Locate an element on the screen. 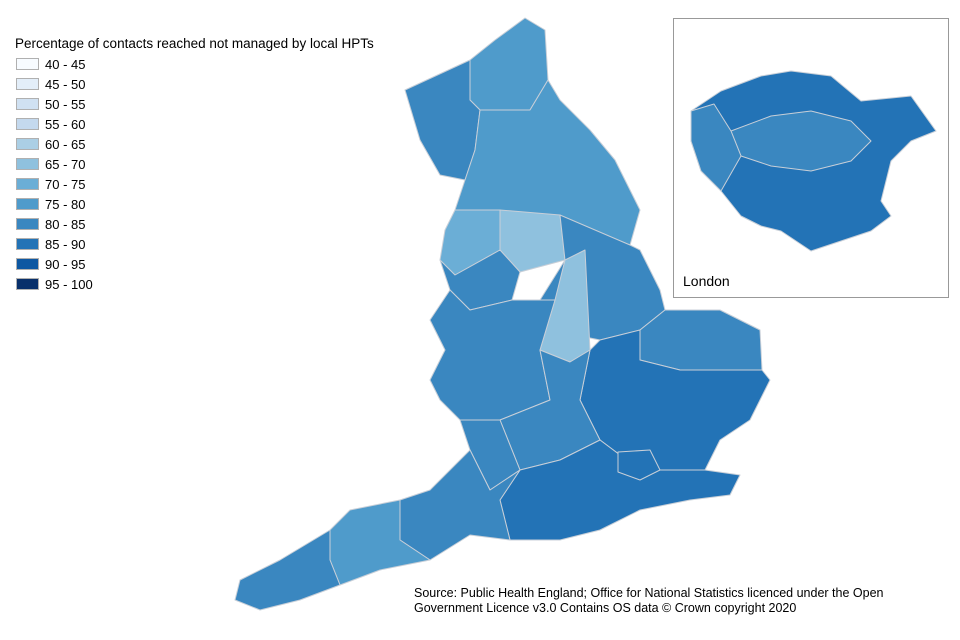  legend-item: 45 - 50 is located at coordinates (194, 84).